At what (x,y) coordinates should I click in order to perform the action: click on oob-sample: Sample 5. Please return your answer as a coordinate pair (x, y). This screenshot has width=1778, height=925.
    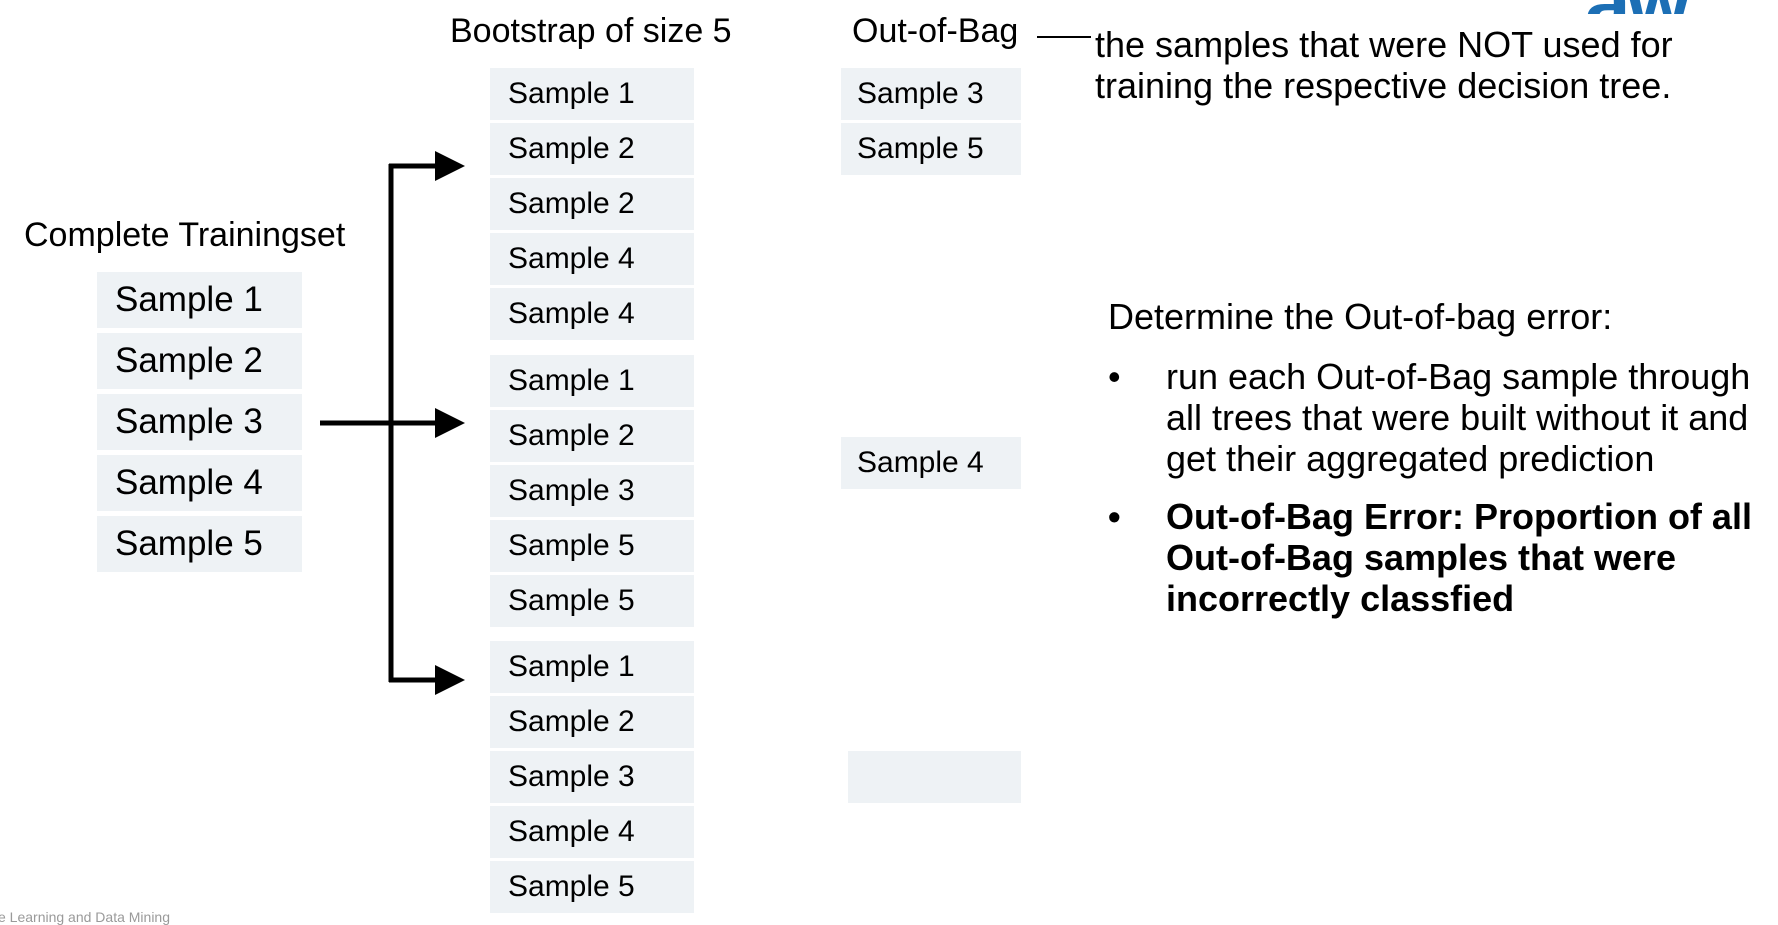
    Looking at the image, I should click on (931, 149).